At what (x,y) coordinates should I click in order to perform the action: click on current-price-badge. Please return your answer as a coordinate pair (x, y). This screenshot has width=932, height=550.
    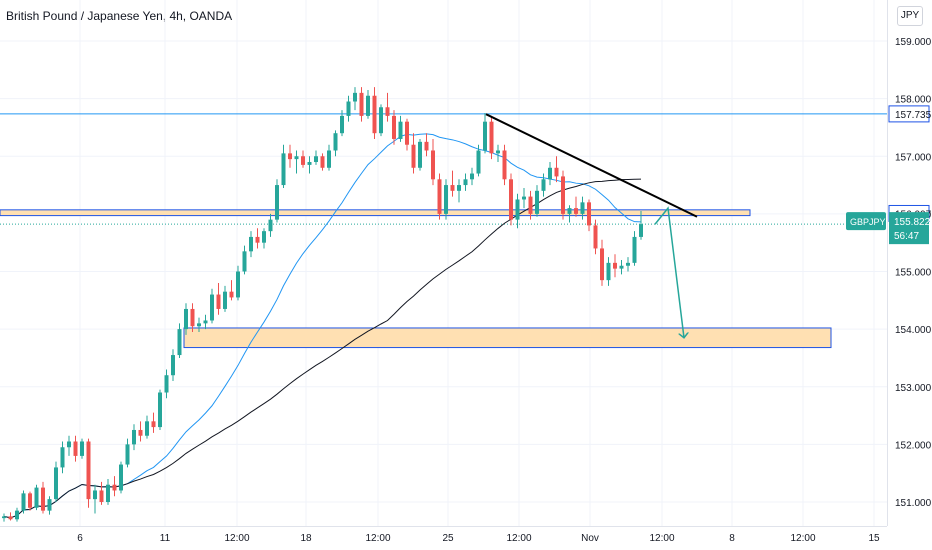
    Looking at the image, I should click on (909, 228).